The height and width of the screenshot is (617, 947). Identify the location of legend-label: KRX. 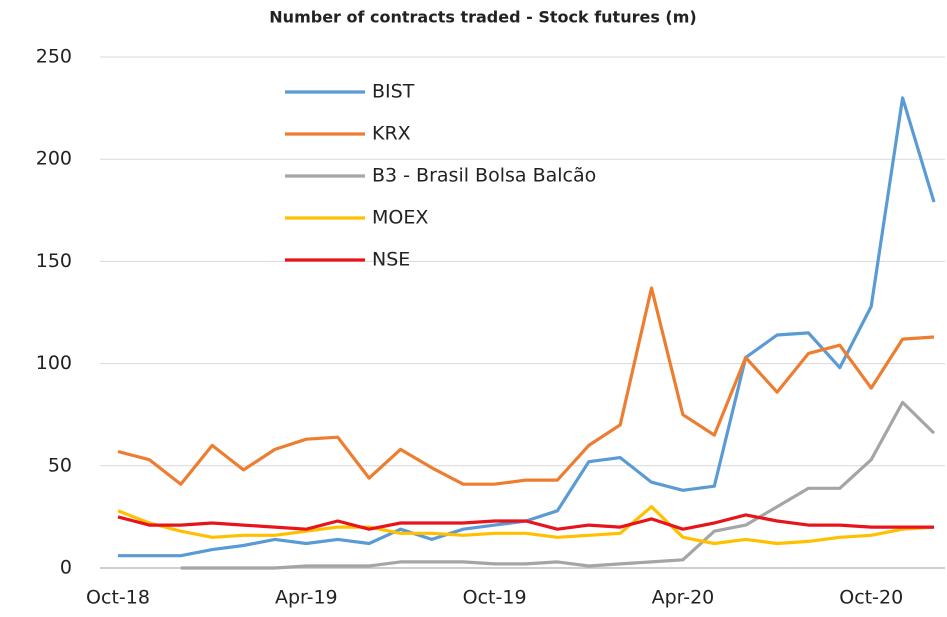
(391, 134).